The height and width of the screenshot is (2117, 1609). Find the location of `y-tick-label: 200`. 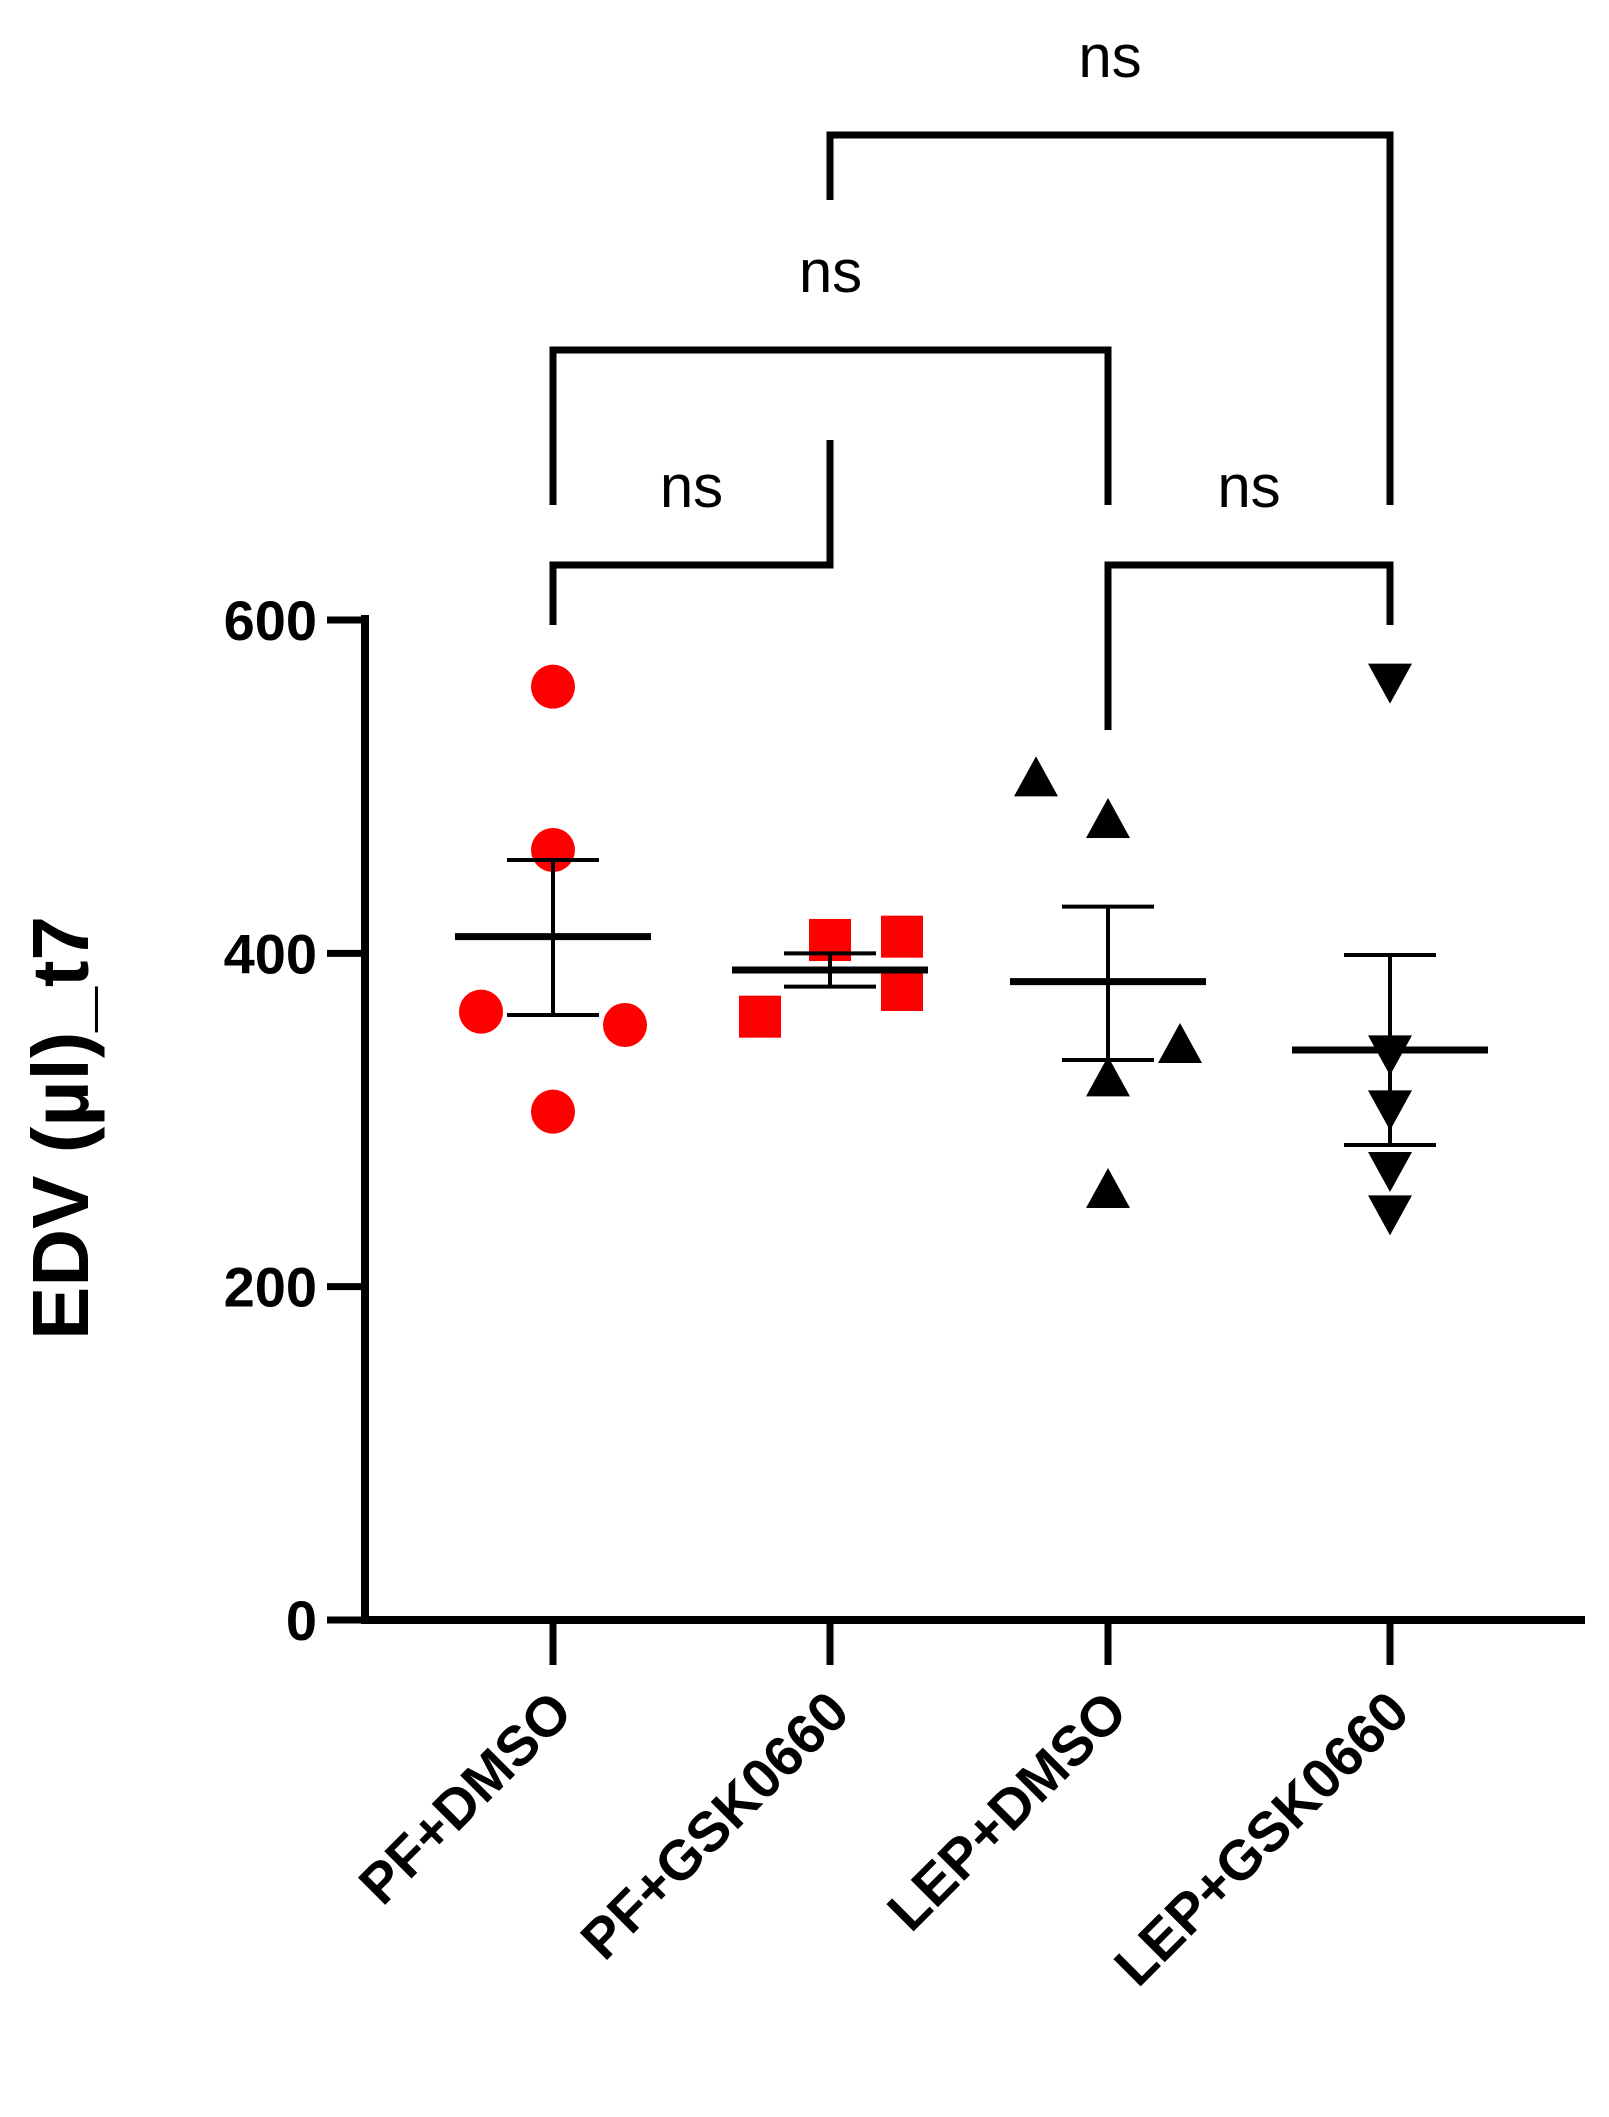

y-tick-label: 200 is located at coordinates (270, 1287).